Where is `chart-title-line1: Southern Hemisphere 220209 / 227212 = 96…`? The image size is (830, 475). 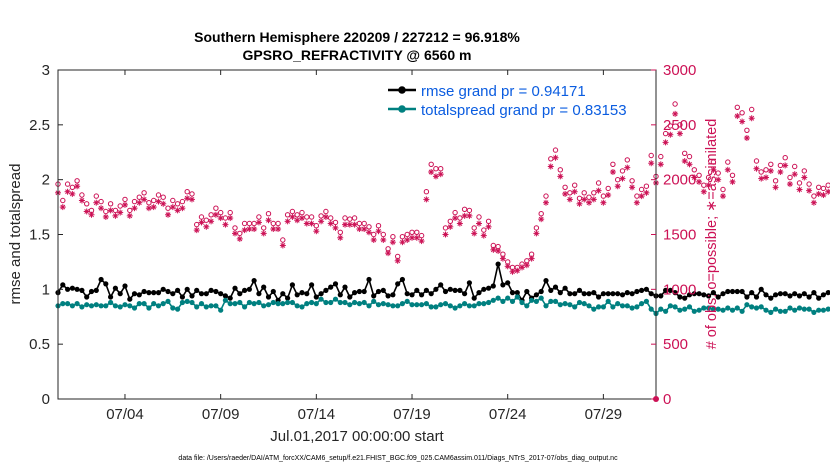 chart-title-line1: Southern Hemisphere 220209 / 227212 = 96… is located at coordinates (357, 37).